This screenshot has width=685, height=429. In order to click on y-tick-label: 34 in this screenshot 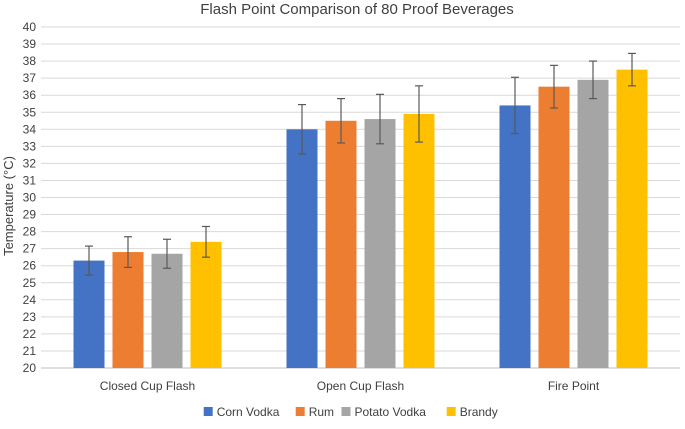, I will do `click(30, 129)`.